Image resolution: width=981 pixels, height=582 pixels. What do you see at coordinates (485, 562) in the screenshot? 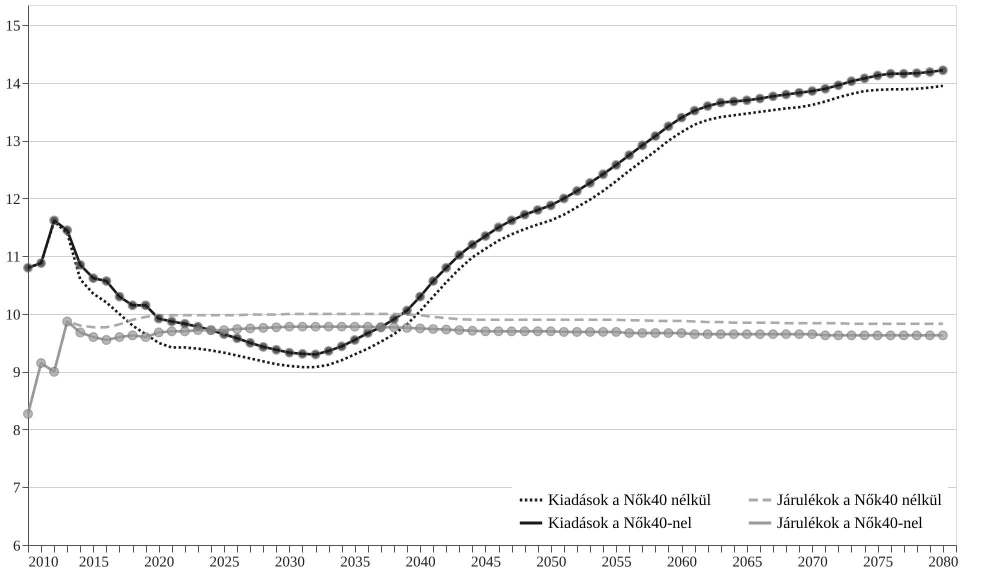
I see `x-tick-label: 2045` at bounding box center [485, 562].